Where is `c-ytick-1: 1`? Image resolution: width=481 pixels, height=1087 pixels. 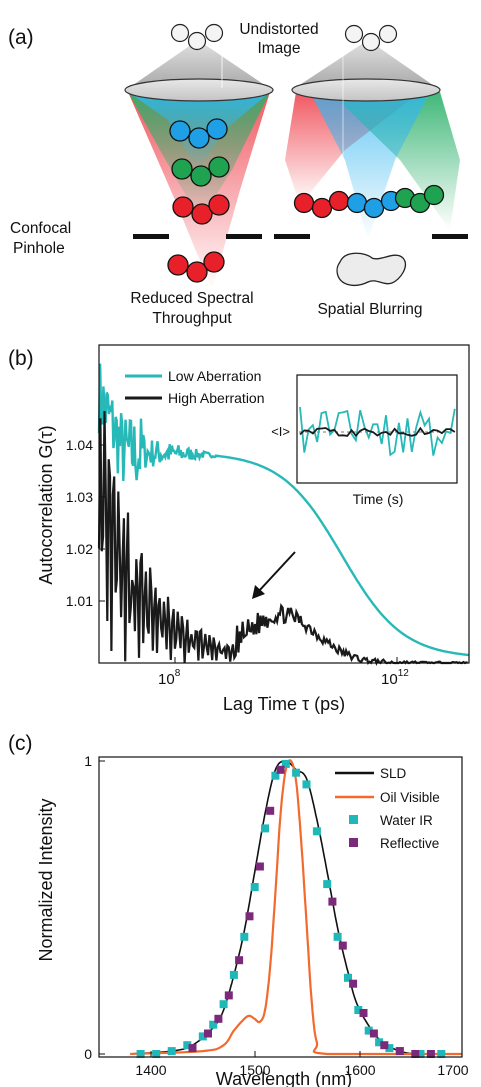
c-ytick-1: 1 is located at coordinates (88, 761).